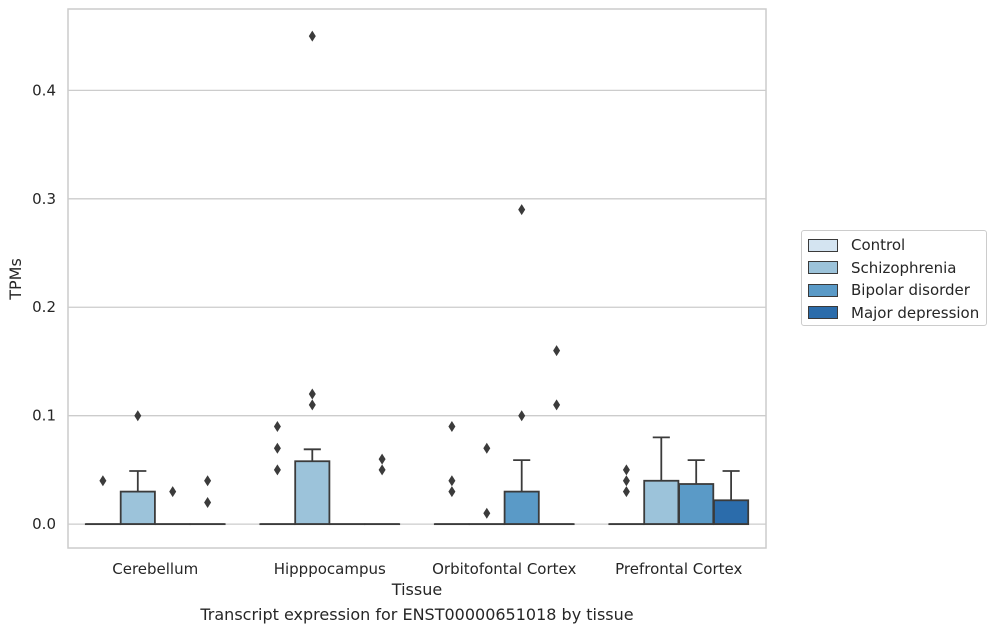 This screenshot has height=634, width=997. I want to click on legend-item-schizophrenia: Schizophrenia, so click(882, 268).